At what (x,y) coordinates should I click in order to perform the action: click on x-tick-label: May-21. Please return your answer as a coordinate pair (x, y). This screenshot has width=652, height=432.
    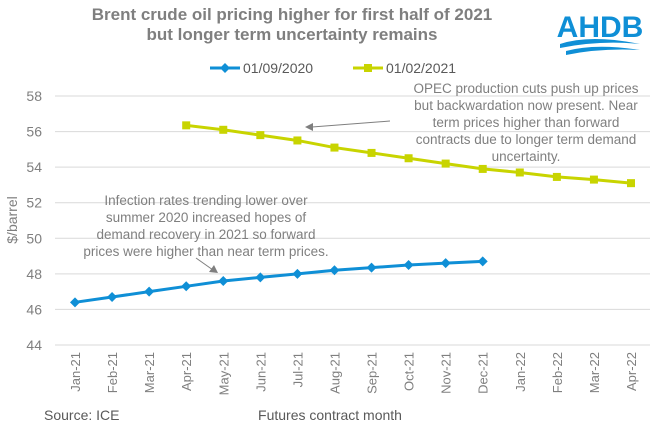
    Looking at the image, I should click on (223, 373).